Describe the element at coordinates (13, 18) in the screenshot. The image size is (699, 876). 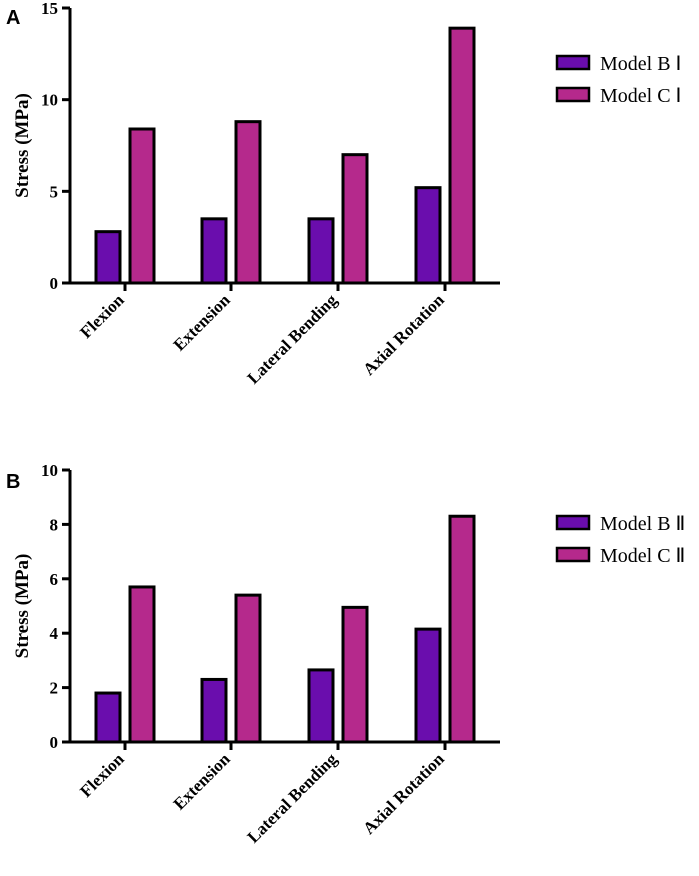
I see `panel-letter: A` at that location.